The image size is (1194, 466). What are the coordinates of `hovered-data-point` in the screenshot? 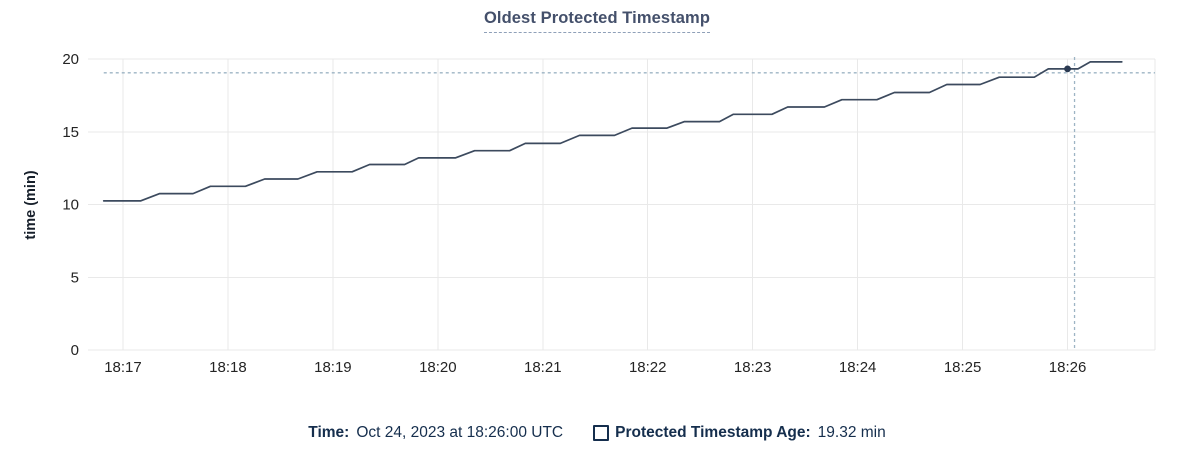 It's located at (1067, 69).